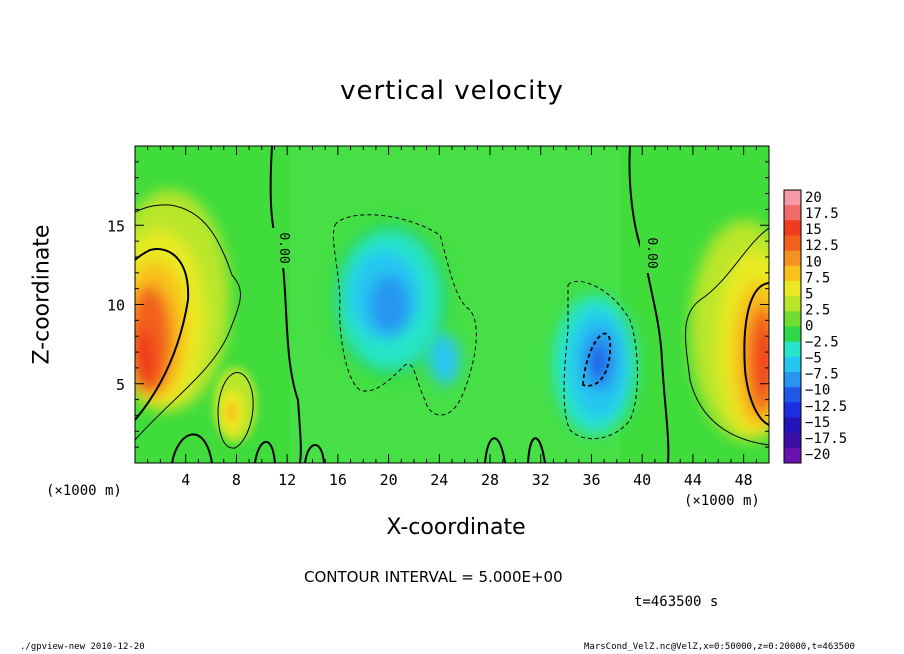  I want to click on colorbar-label: 5, so click(809, 294).